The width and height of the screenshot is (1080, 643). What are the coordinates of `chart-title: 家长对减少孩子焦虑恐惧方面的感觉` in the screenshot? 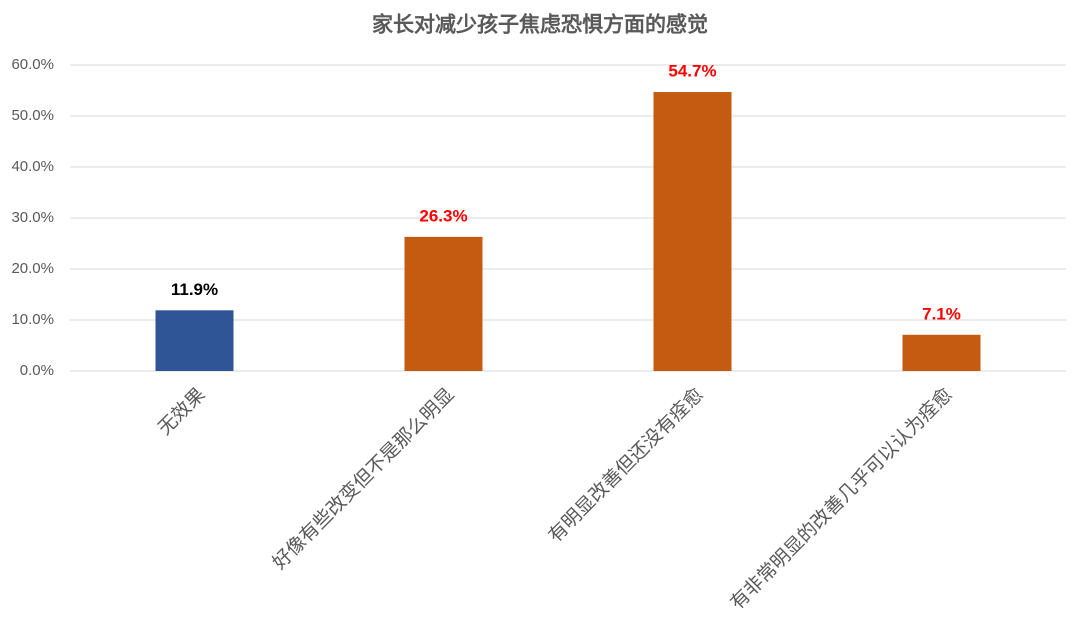 It's located at (540, 25).